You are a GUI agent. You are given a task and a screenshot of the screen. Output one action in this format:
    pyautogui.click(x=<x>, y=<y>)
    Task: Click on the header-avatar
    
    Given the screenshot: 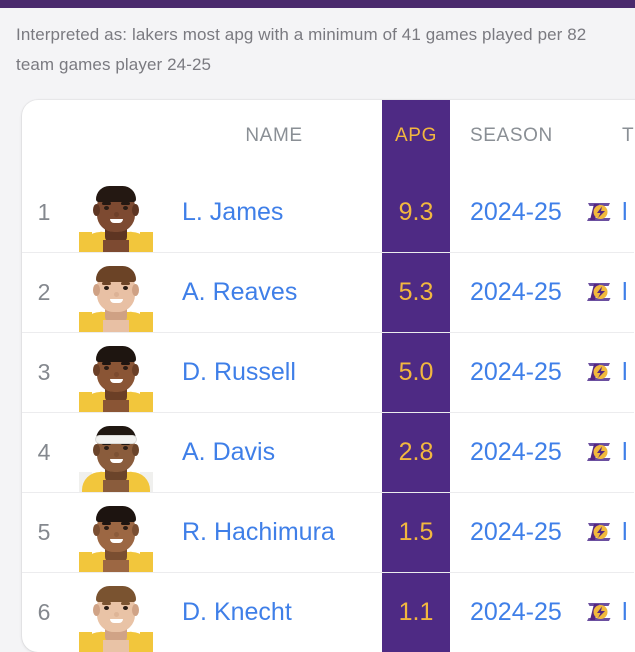 What is the action you would take?
    pyautogui.click(x=116, y=138)
    